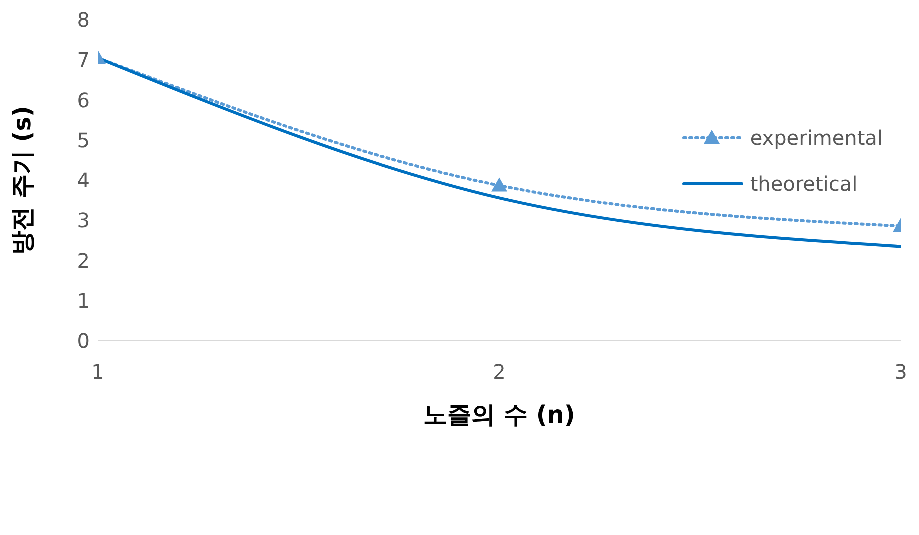  Describe the element at coordinates (83, 180) in the screenshot. I see `y-tick-label: 4` at that location.